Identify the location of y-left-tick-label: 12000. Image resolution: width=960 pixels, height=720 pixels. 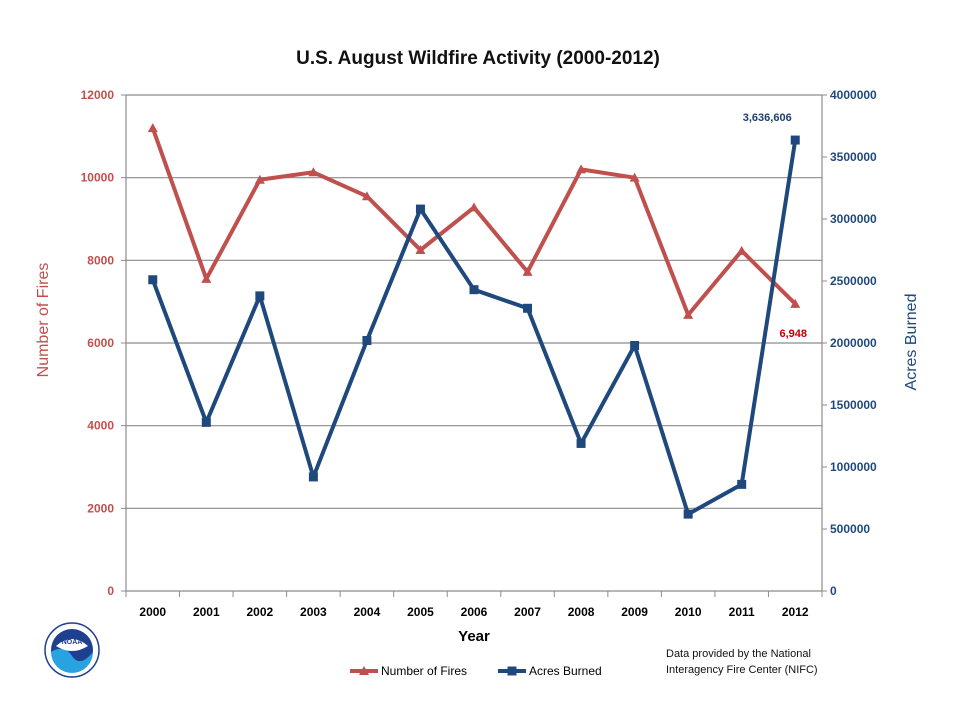
(98, 95).